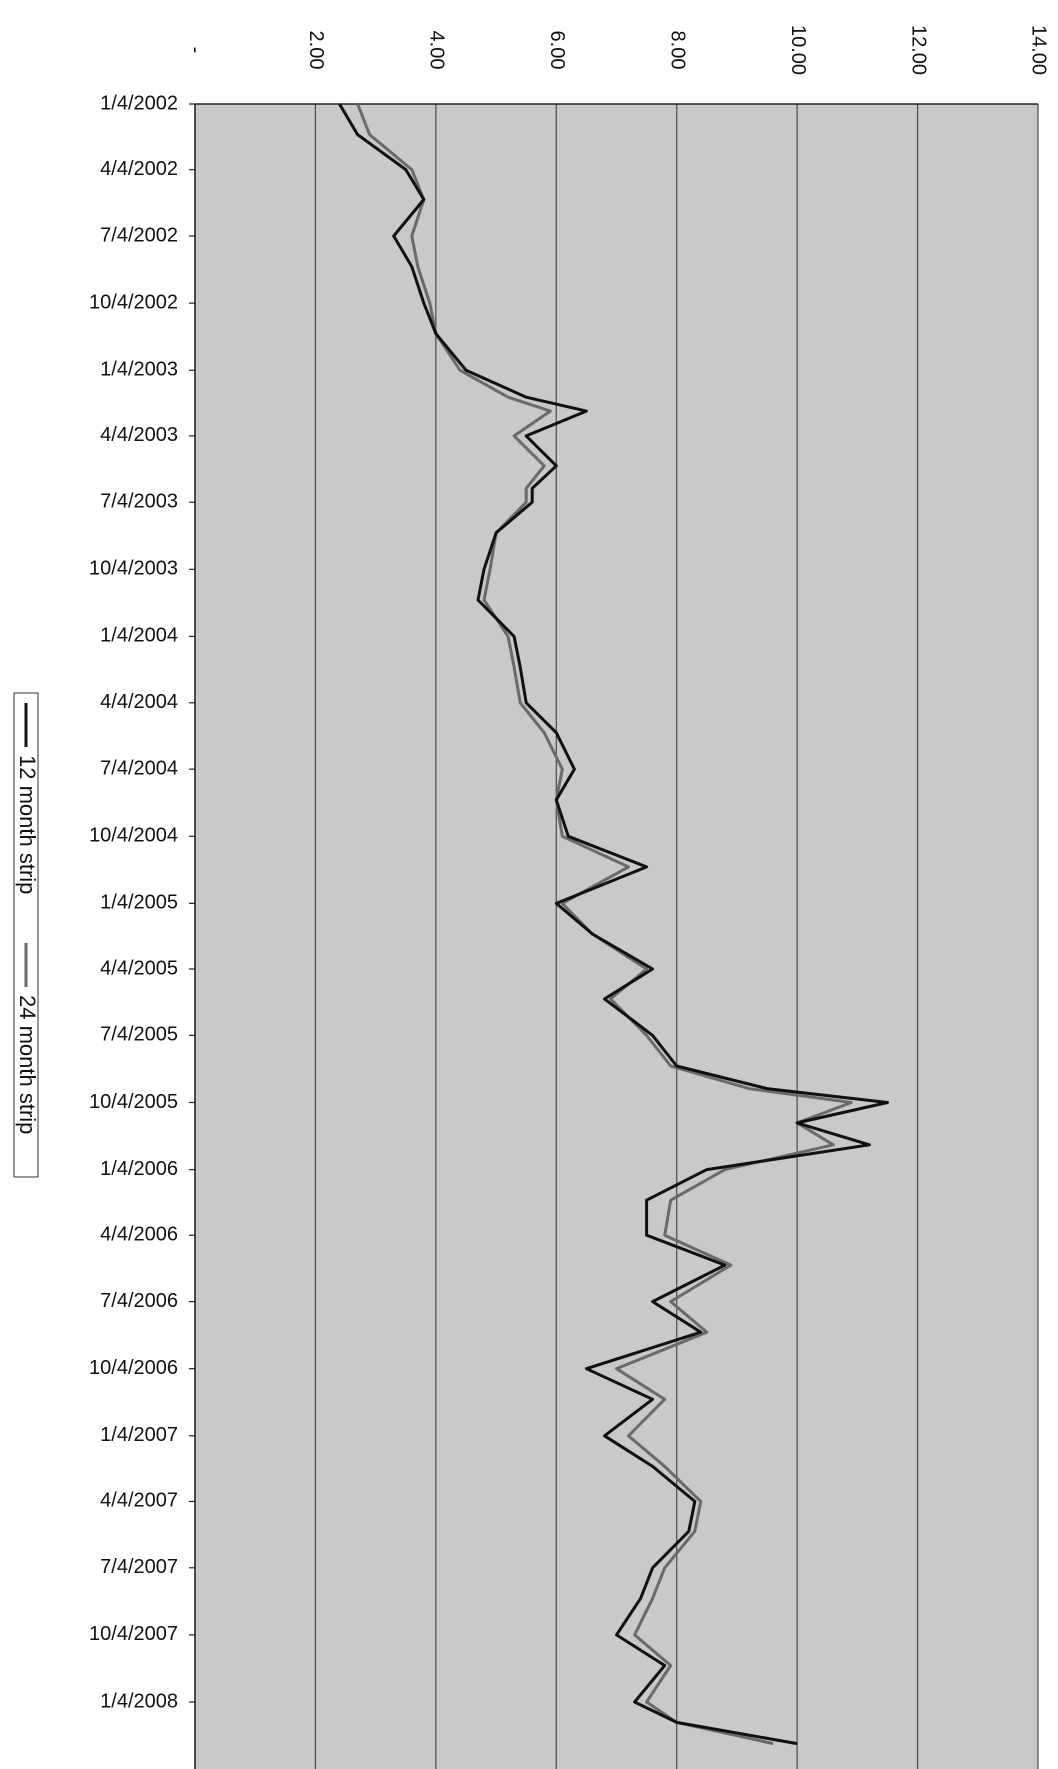  Describe the element at coordinates (139, 903) in the screenshot. I see `date-tick-label: 1/4/2005` at that location.